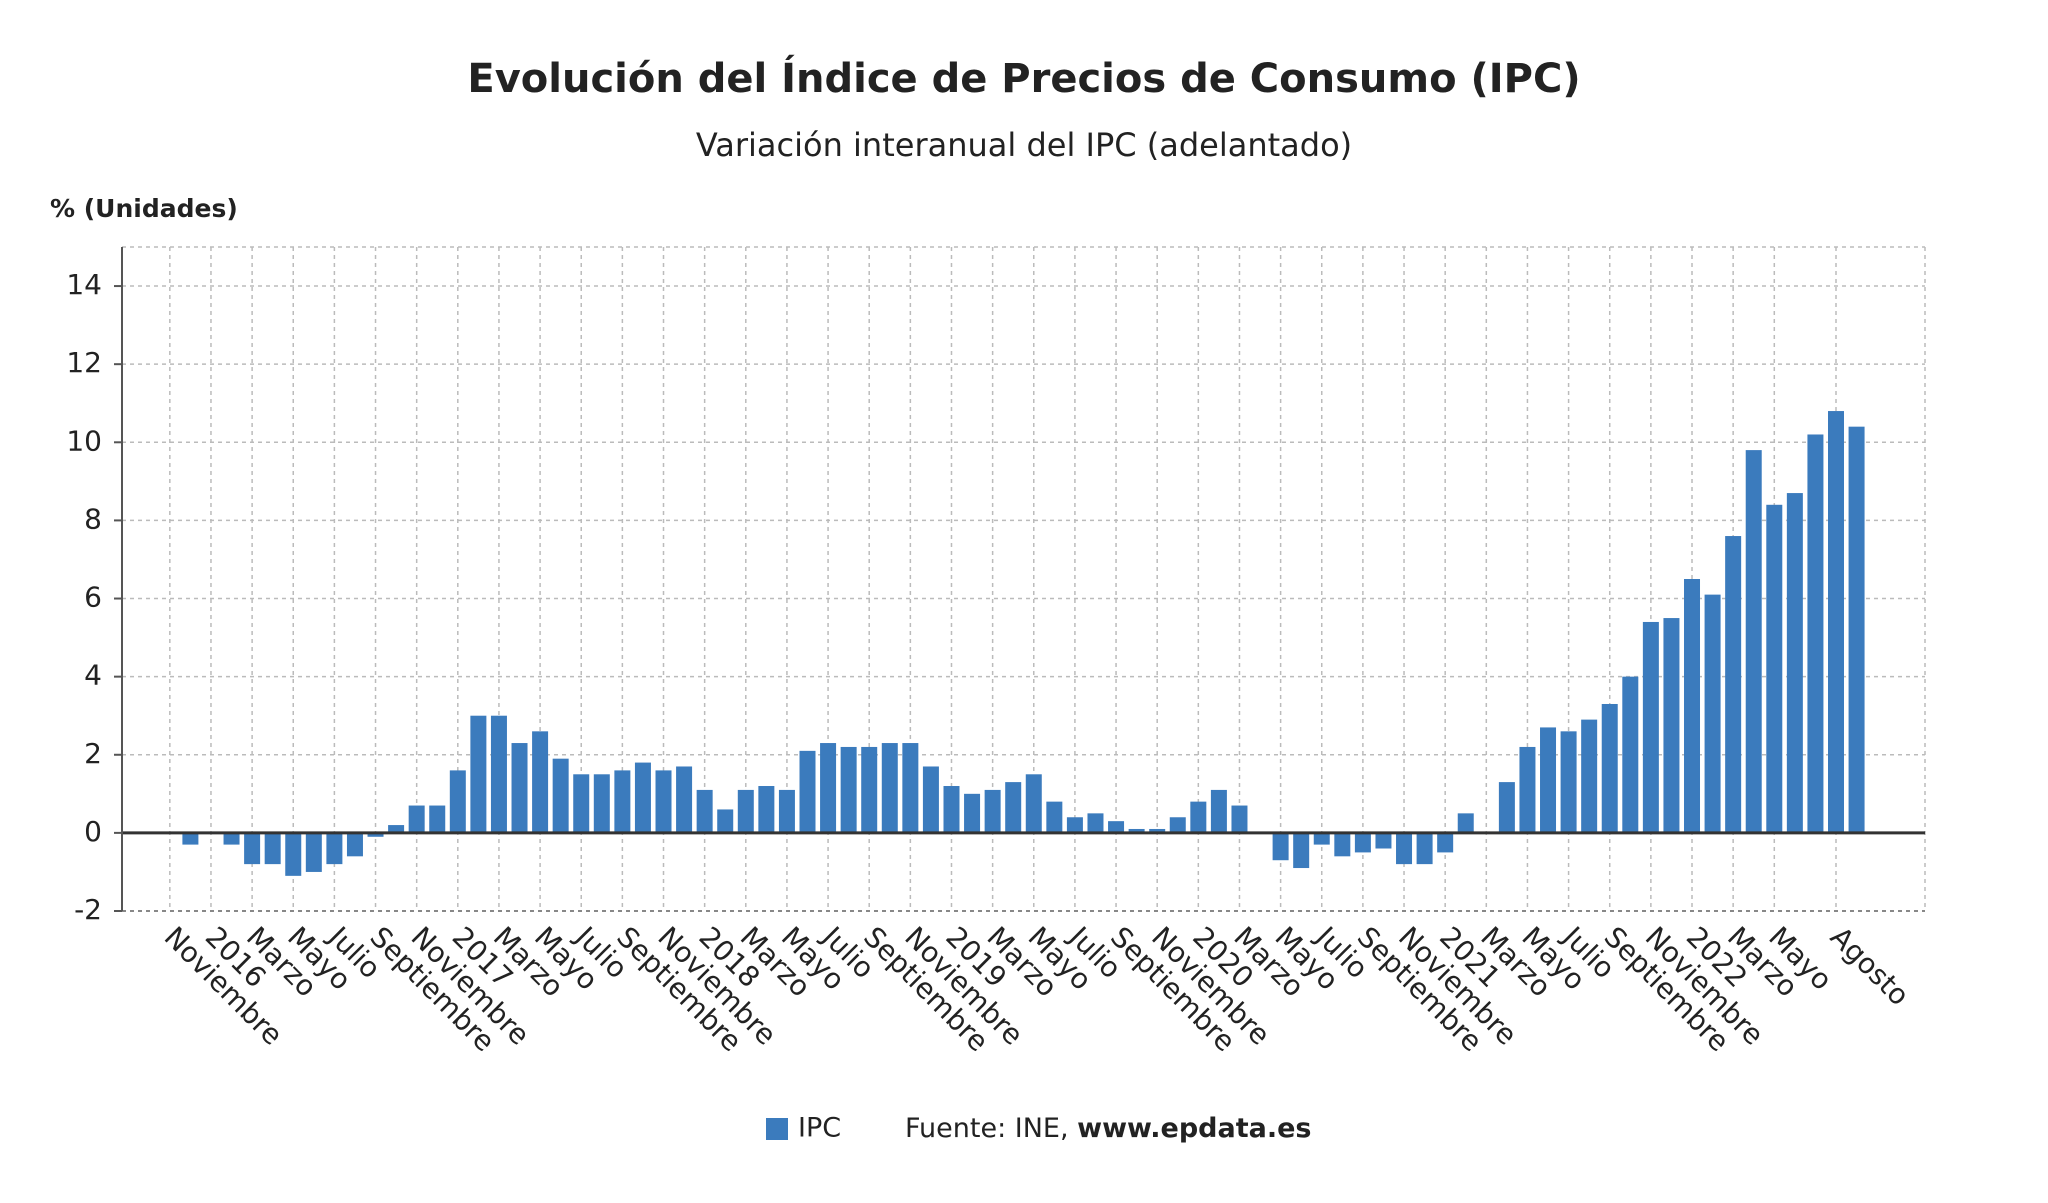  What do you see at coordinates (93, 831) in the screenshot?
I see `y-tick-label: 0` at bounding box center [93, 831].